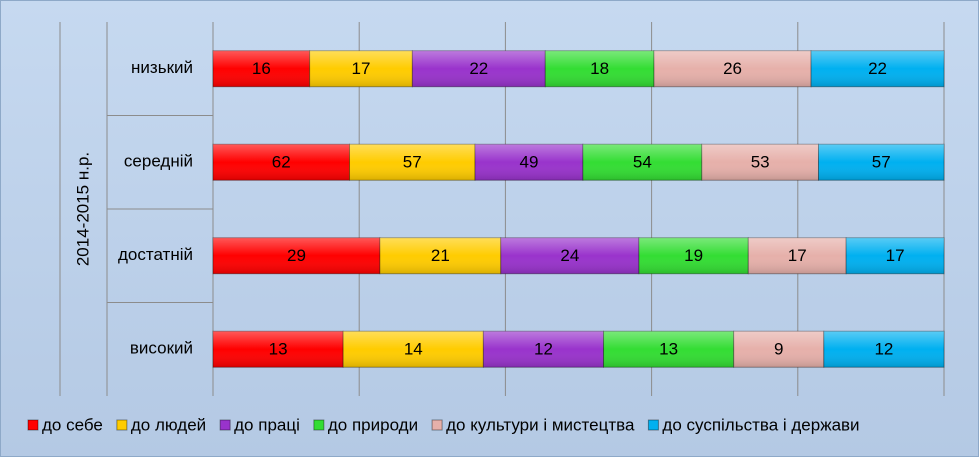 This screenshot has width=979, height=457. I want to click on value-label: 21, so click(440, 255).